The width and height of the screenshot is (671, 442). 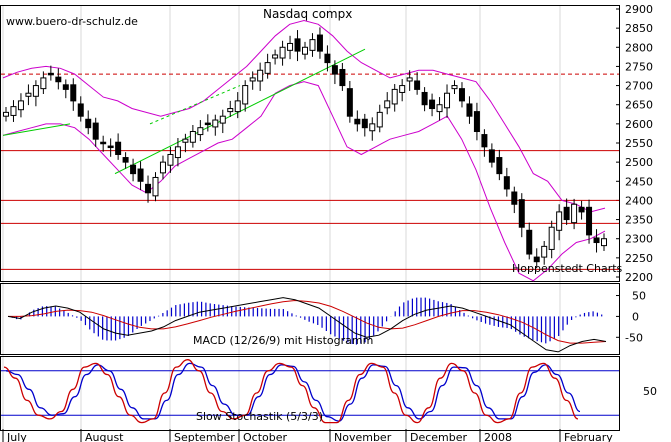 What do you see at coordinates (639, 66) in the screenshot?
I see `price-tick-label: 2750` at bounding box center [639, 66].